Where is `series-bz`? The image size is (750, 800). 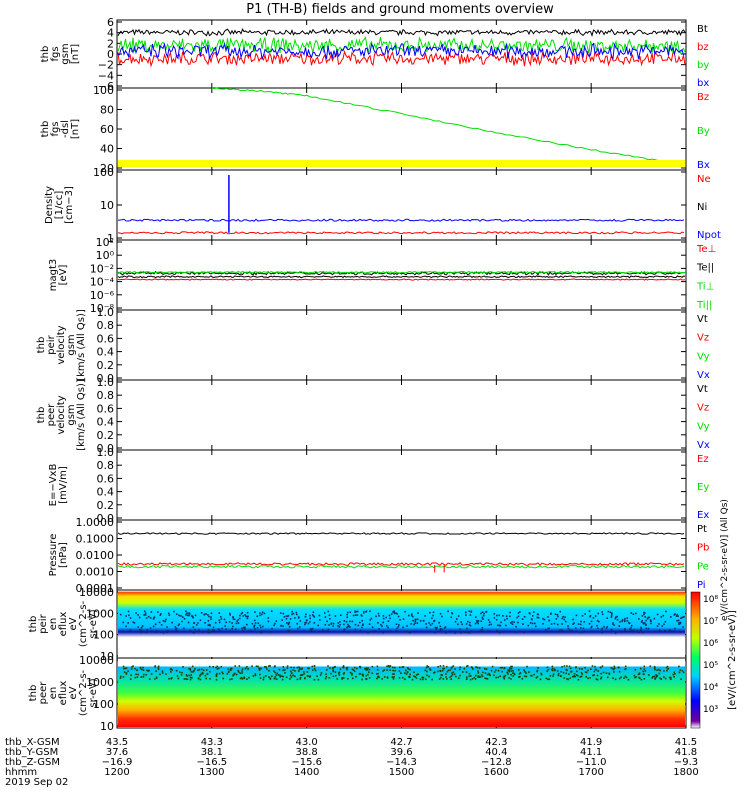 series-bz is located at coordinates (401, 58).